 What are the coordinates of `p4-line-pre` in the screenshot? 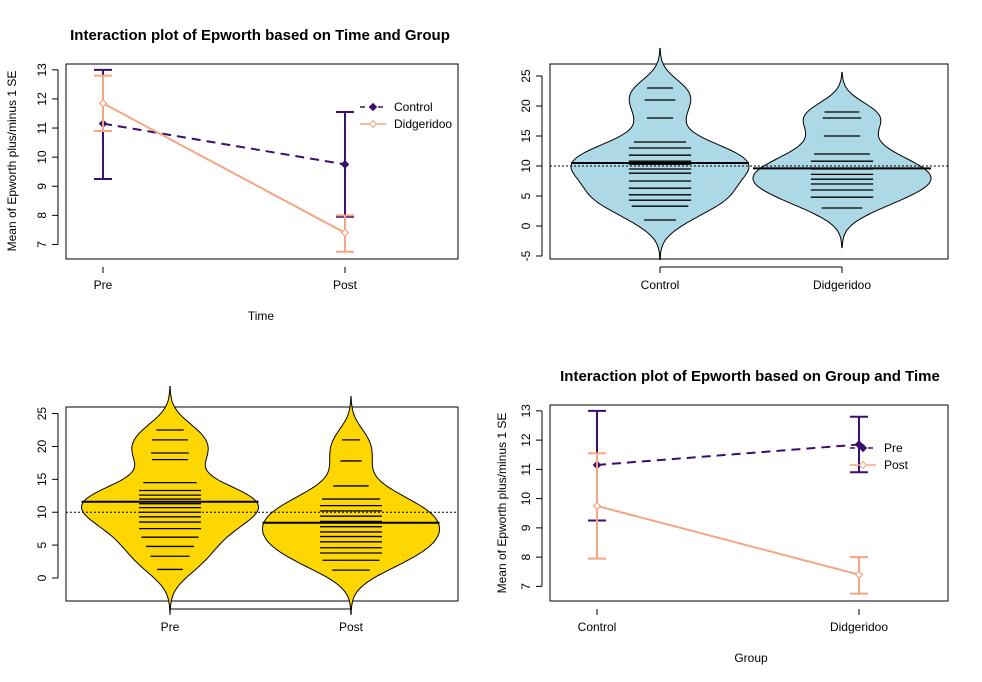 It's located at (728, 454).